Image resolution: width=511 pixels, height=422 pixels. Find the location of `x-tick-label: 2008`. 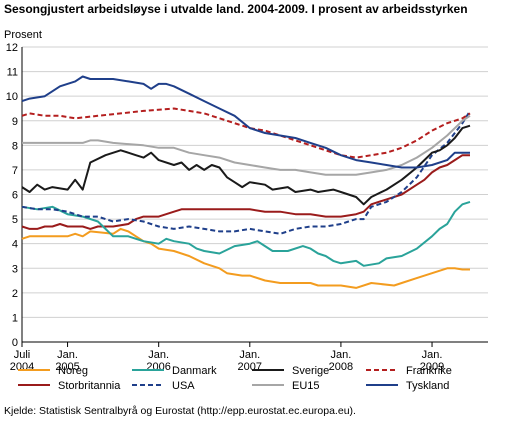

x-tick-label: 2008 is located at coordinates (341, 367).